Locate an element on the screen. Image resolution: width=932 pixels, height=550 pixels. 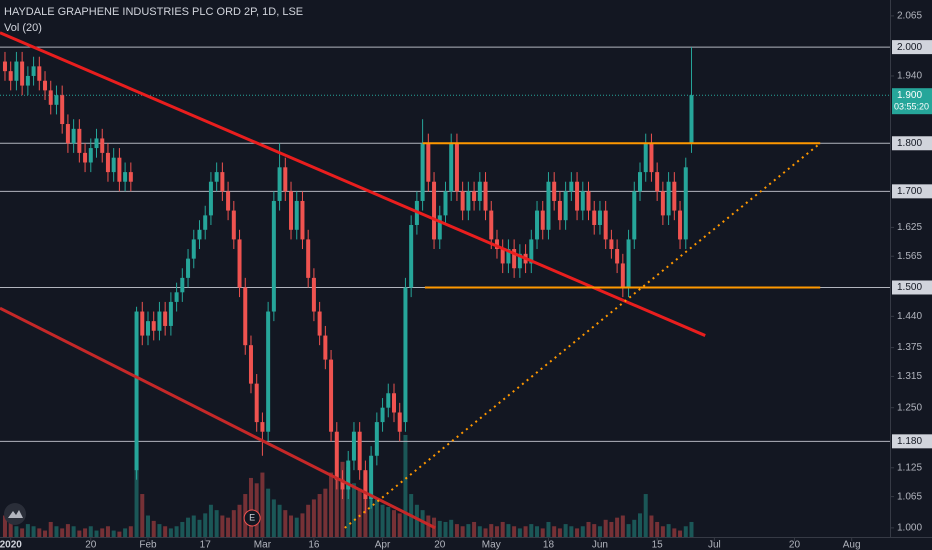
y-tick-label: 1.065 is located at coordinates (909, 496).